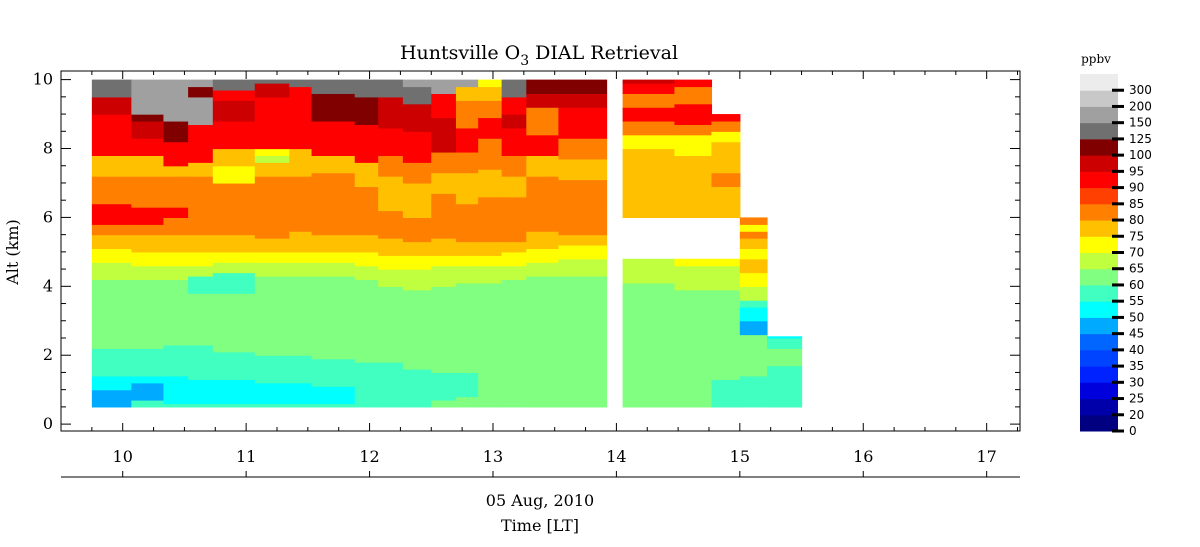 This screenshot has height=547, width=1200. Describe the element at coordinates (1140, 123) in the screenshot. I see `colorbar-label: 150` at that location.